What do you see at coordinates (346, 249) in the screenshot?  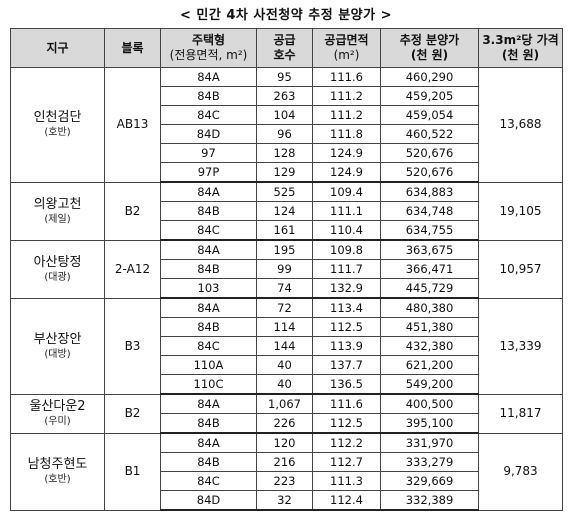 I see `area-cell: 109.8` at bounding box center [346, 249].